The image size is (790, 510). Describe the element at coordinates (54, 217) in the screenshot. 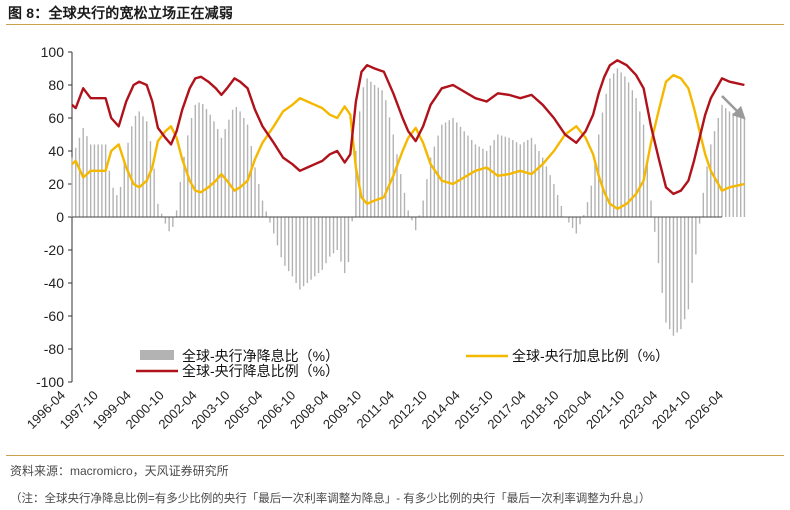

I see `y-axis: 100 80 60 40 20 0 -20 -40 -60 -80 -100` at that location.